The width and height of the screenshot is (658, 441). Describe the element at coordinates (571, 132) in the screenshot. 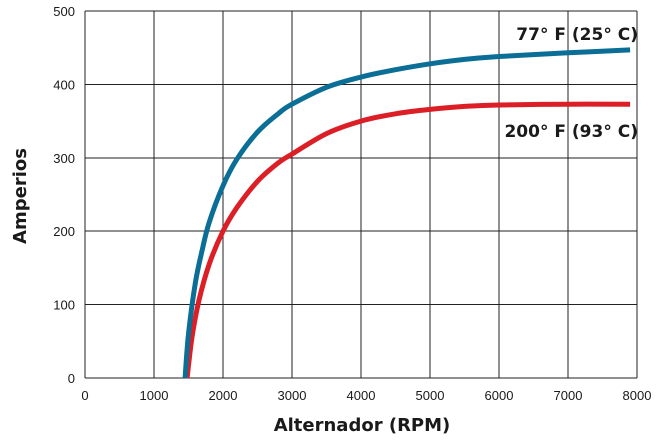

I see `series-label-200f: 200° F (93° C)` at that location.